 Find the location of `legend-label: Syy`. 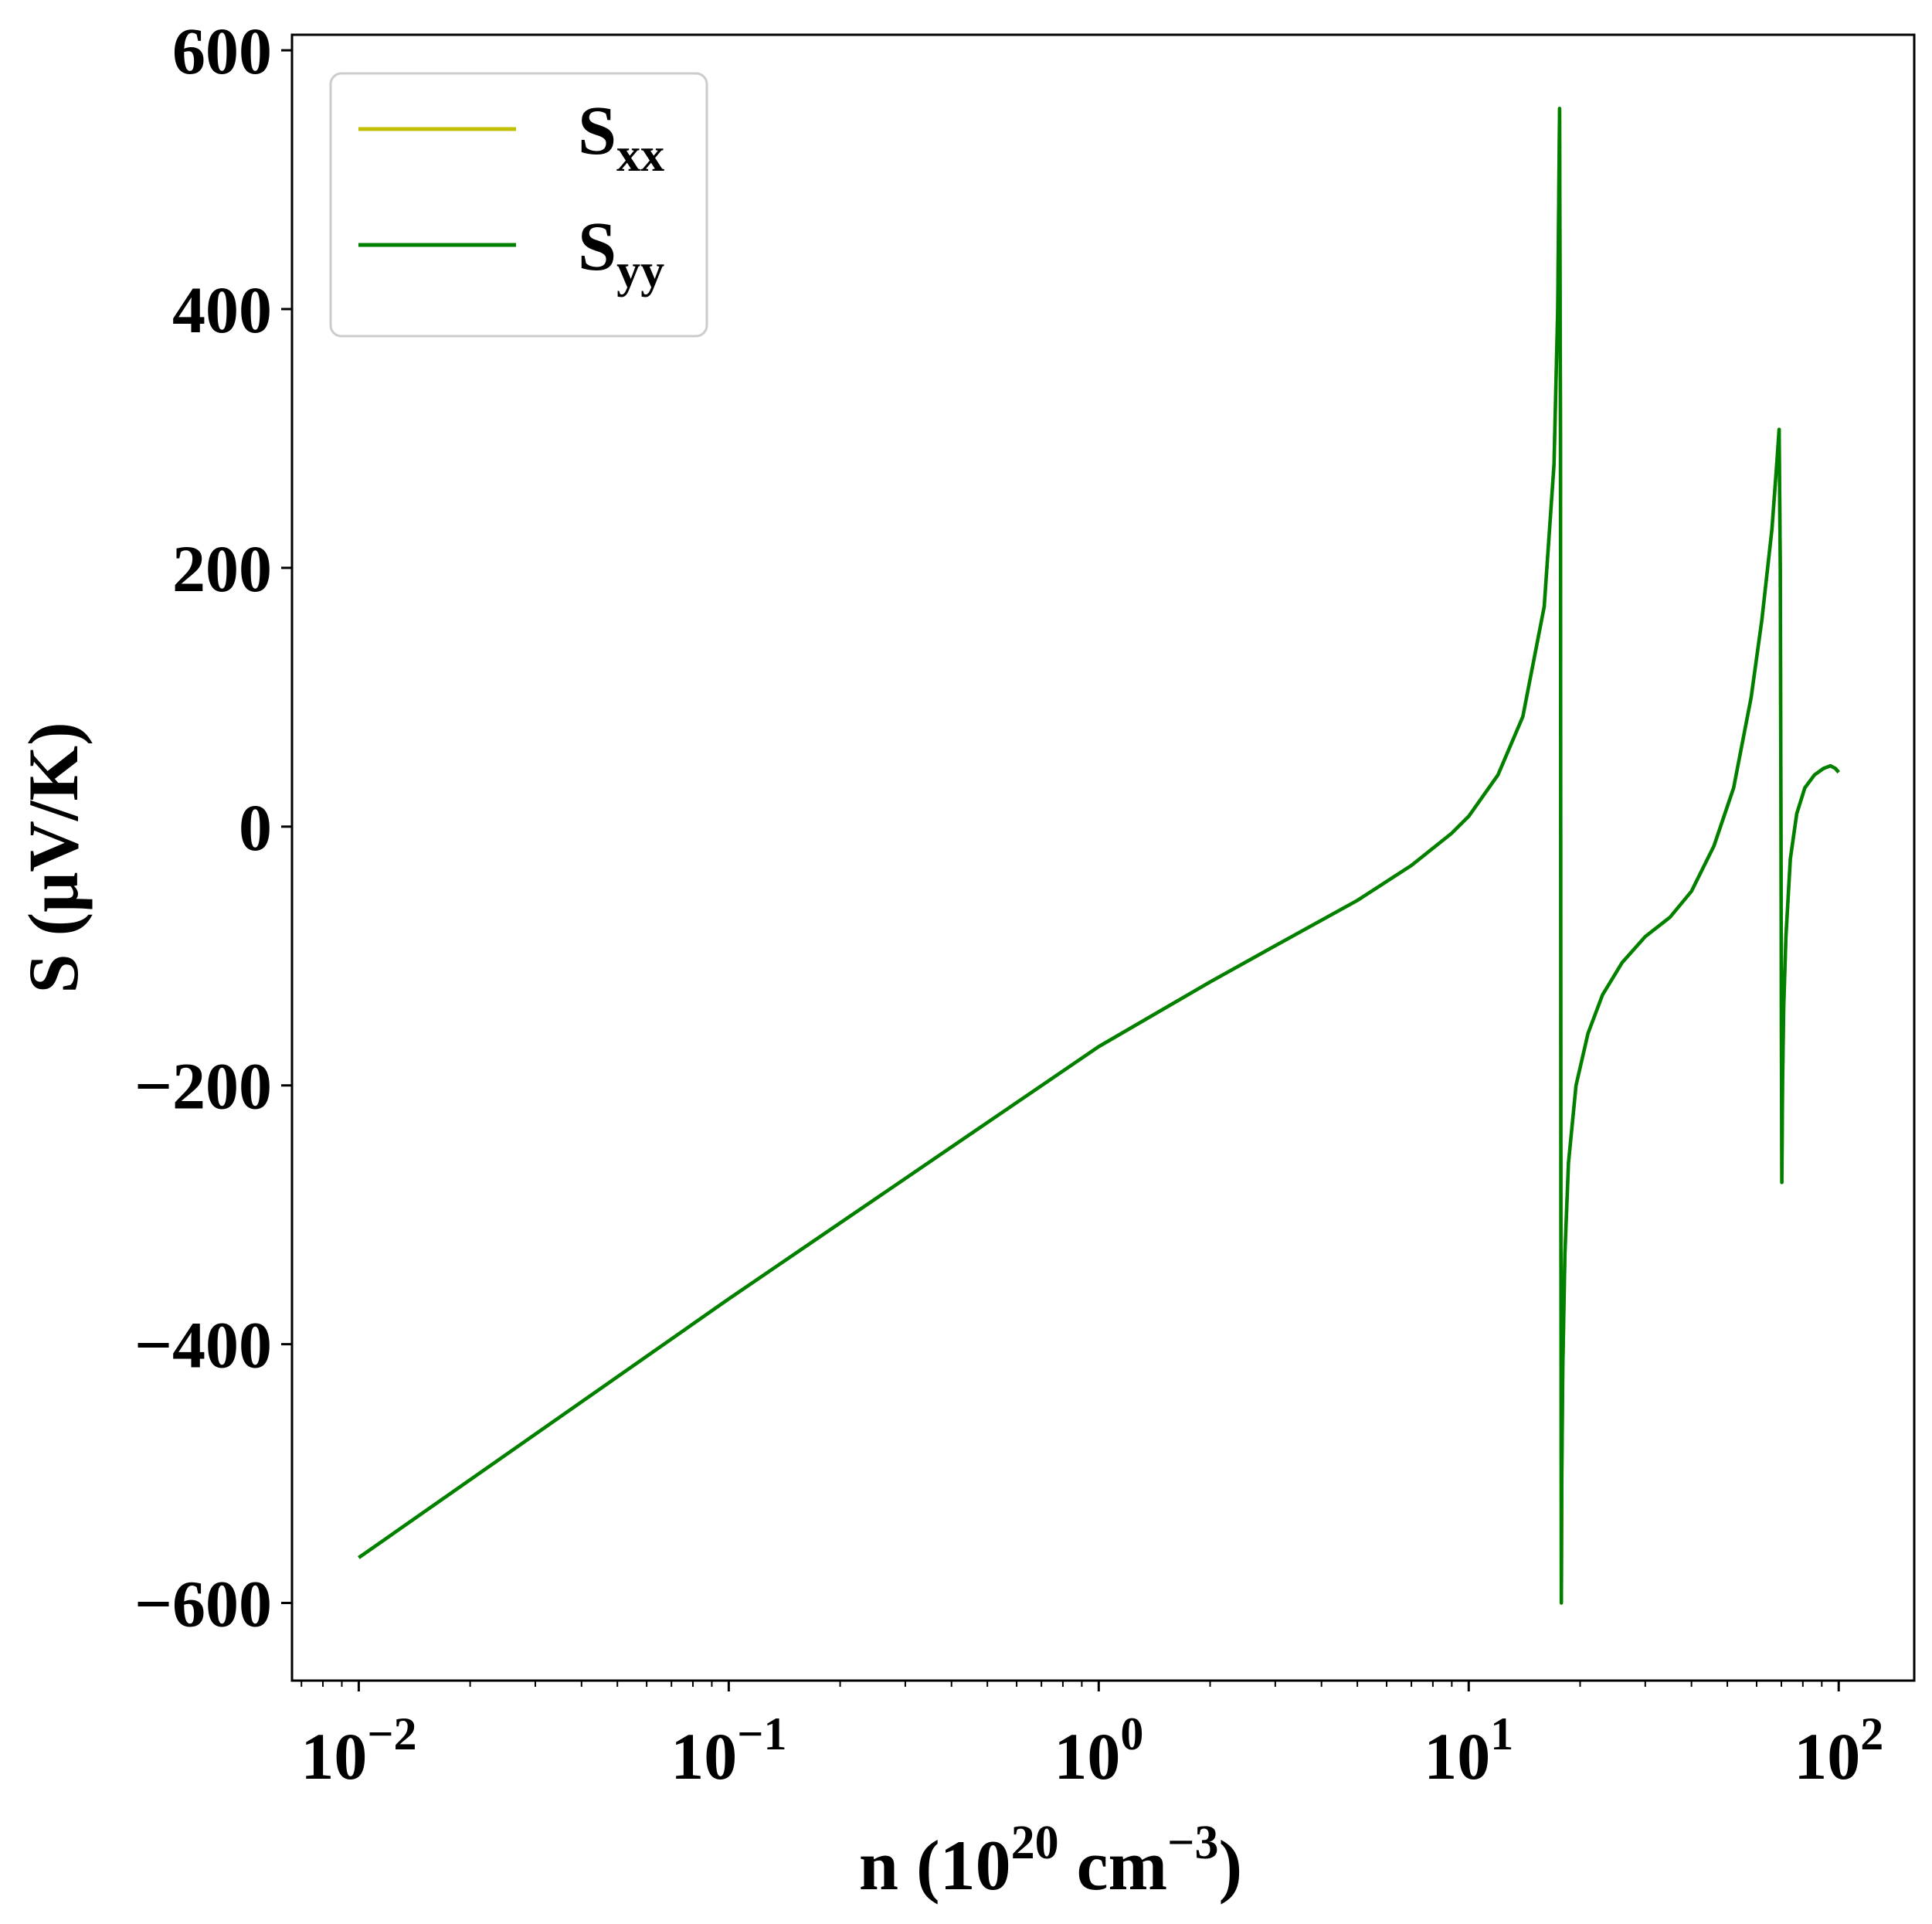

legend-label: Syy is located at coordinates (621, 253).